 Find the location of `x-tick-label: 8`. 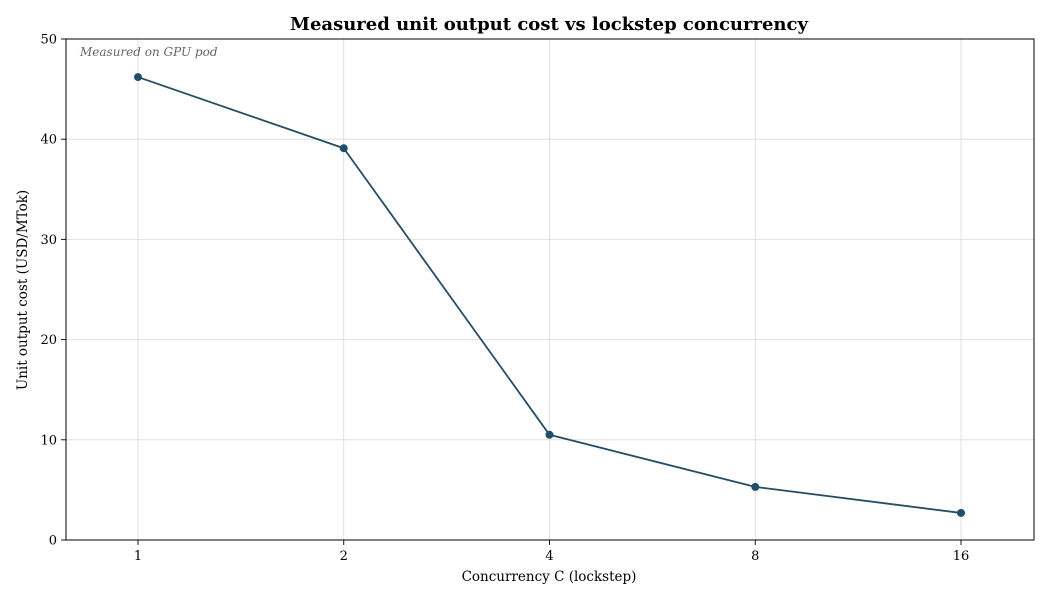

x-tick-label: 8 is located at coordinates (755, 556).